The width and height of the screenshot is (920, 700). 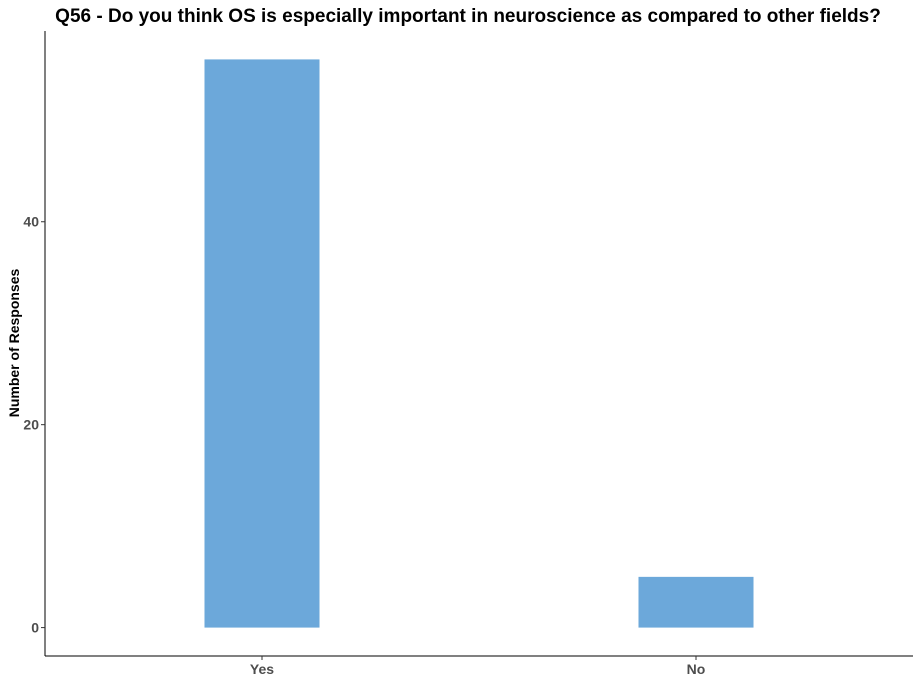 I want to click on y-axis-label: Number of Responses, so click(x=14, y=342).